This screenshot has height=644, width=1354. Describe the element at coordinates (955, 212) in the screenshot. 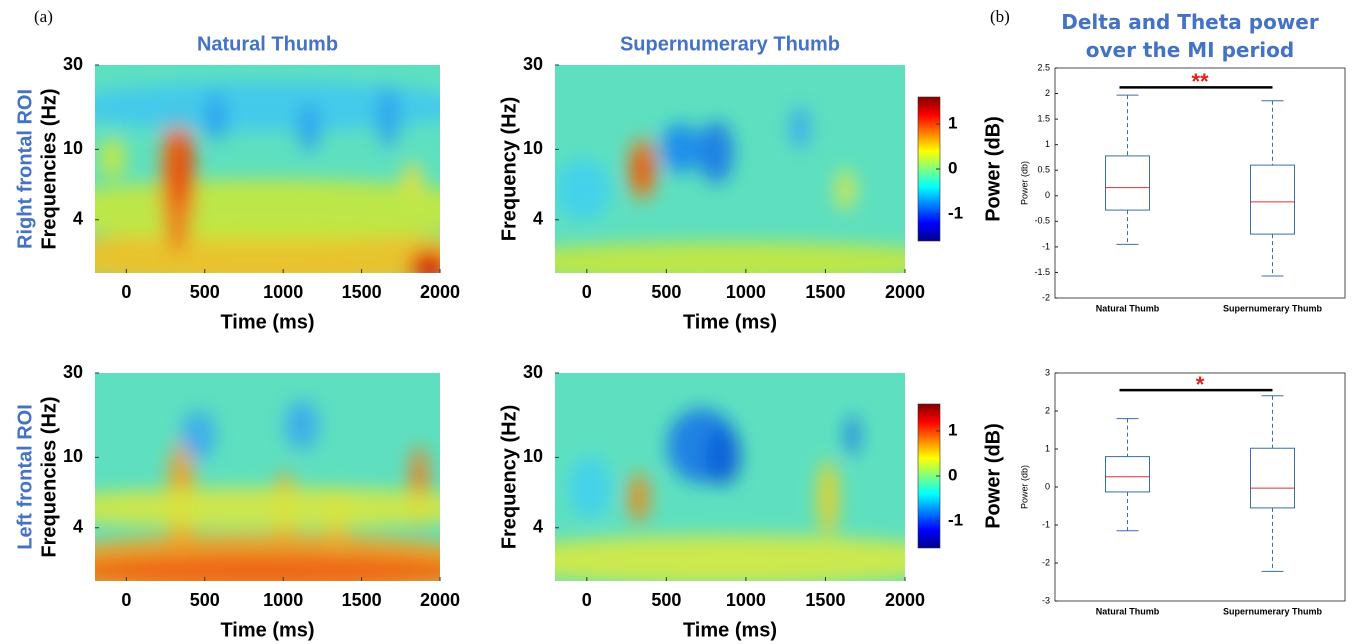

I see `colorbar-tick-label: -1` at that location.